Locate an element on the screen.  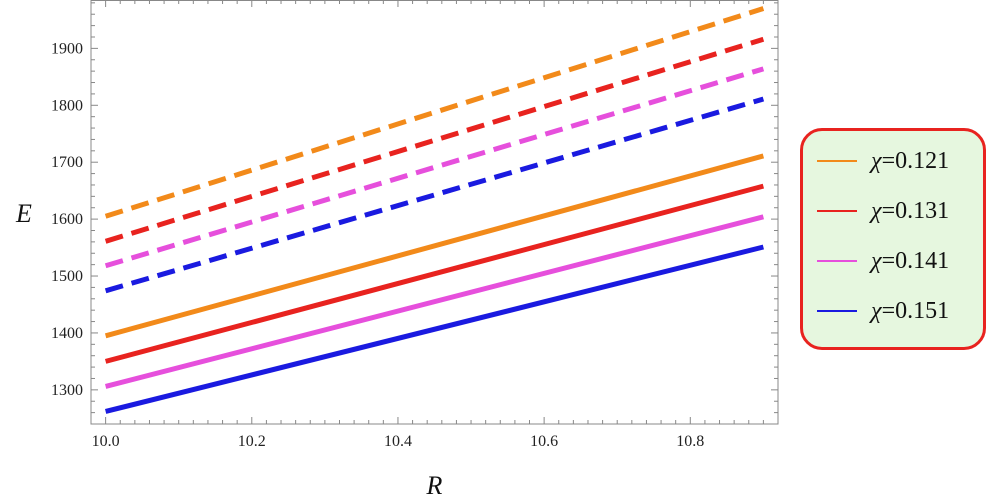
legend: χ=0.121 χ=0.131 χ=0.141 χ=0.151 is located at coordinates (893, 239).